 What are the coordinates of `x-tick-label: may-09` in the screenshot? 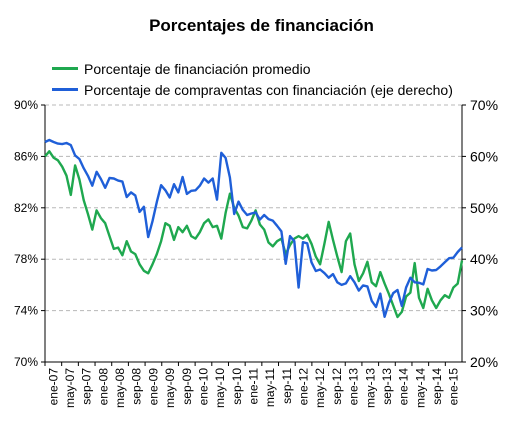 It's located at (170, 388).